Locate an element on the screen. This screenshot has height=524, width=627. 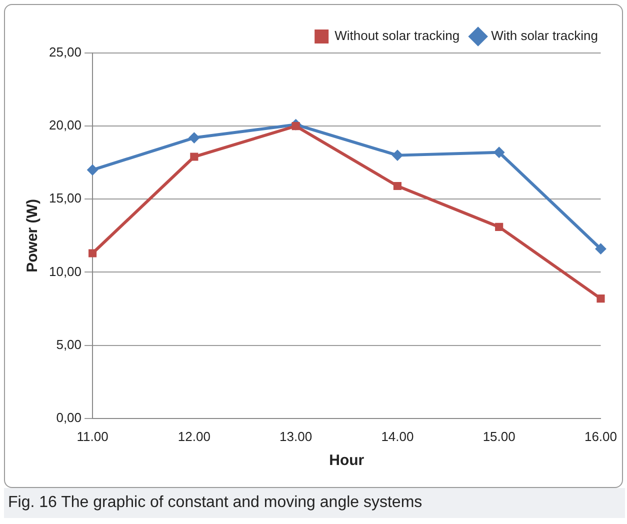
legend-label: Without solar tracking is located at coordinates (397, 36).